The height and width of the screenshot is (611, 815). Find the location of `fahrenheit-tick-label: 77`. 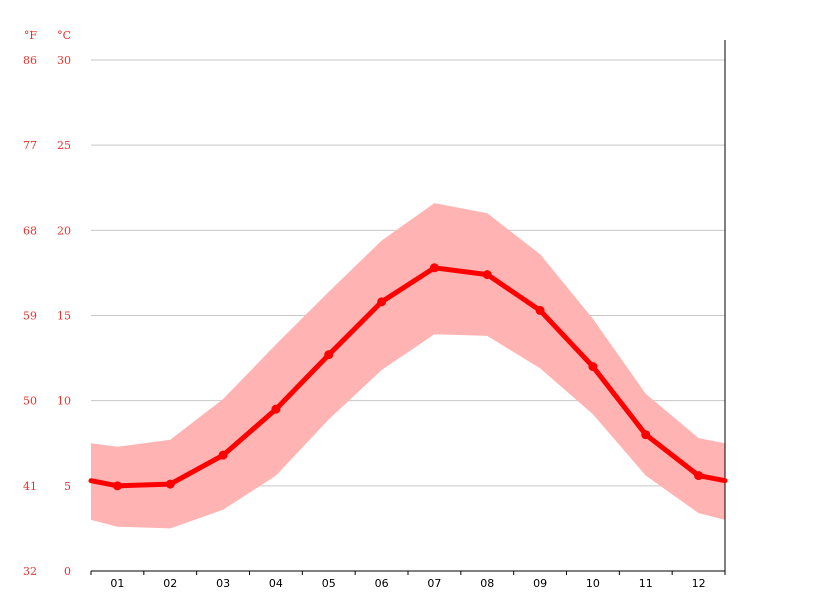

fahrenheit-tick-label: 77 is located at coordinates (30, 145).